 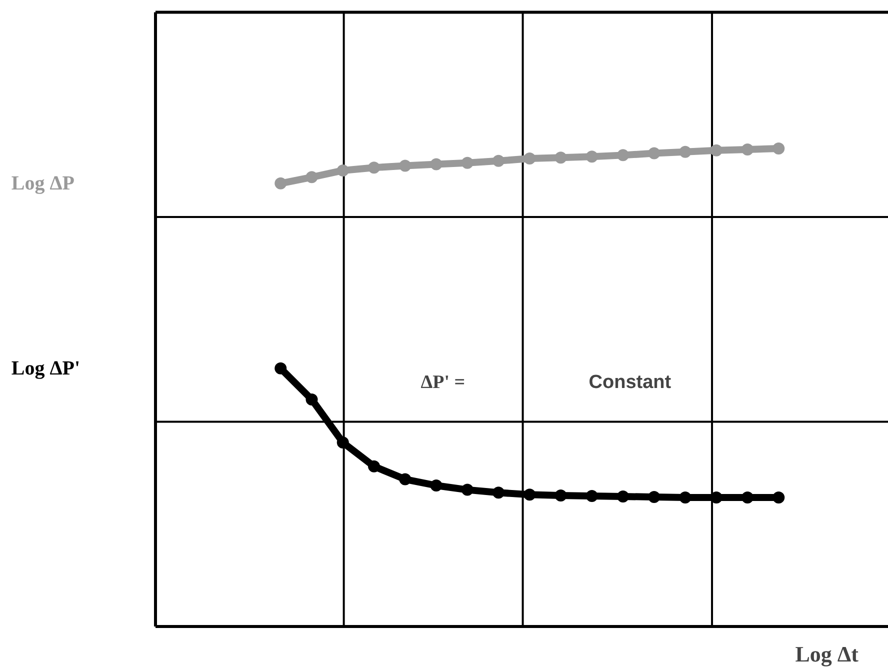 What do you see at coordinates (43, 183) in the screenshot?
I see `text: Log ΔP` at bounding box center [43, 183].